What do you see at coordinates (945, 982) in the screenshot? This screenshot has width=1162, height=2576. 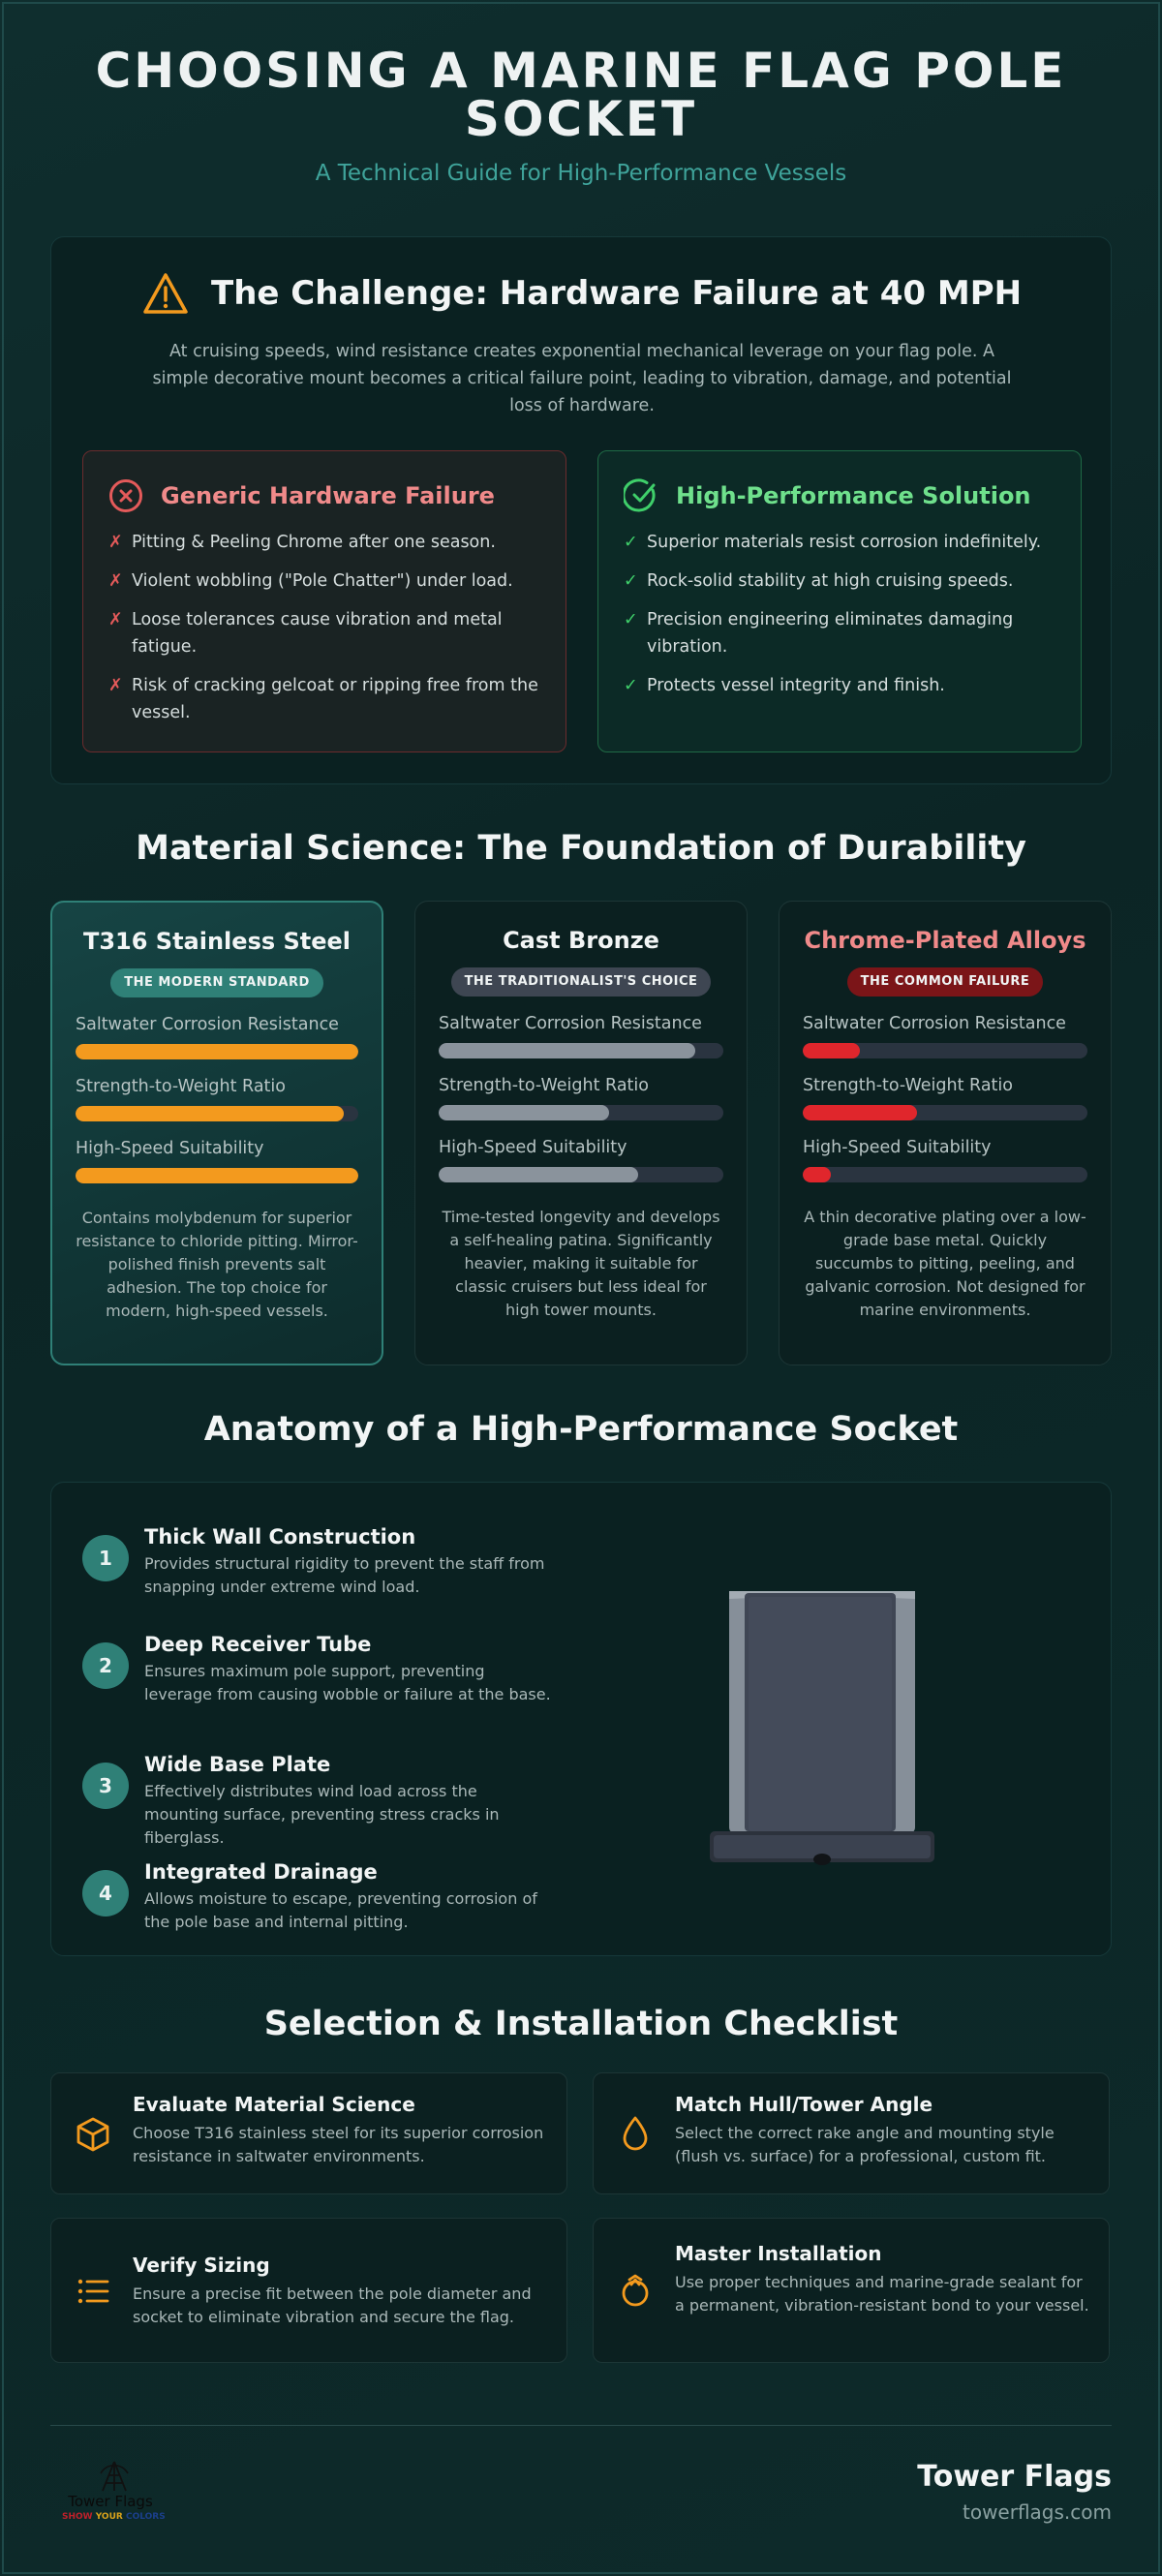 I see `material-badge: THE COMMON FAILURE` at bounding box center [945, 982].